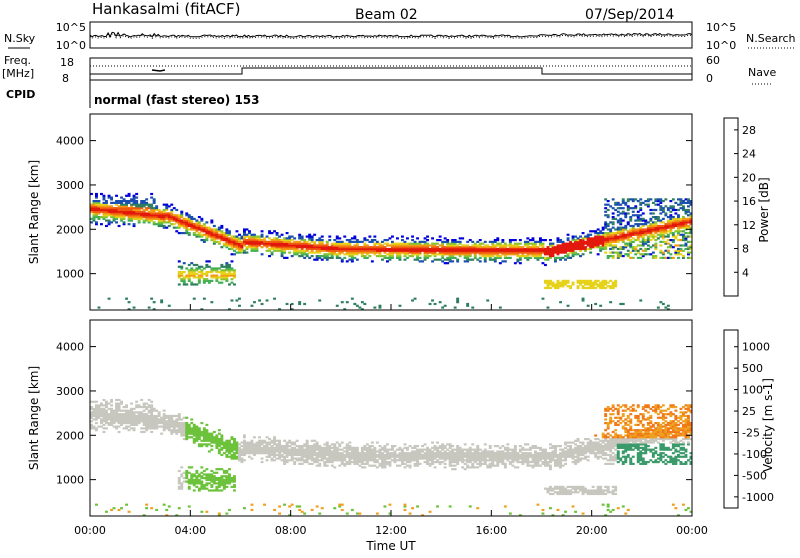 The height and width of the screenshot is (558, 800). Describe the element at coordinates (756, 347) in the screenshot. I see `colorbar-tick-label: 1000` at that location.